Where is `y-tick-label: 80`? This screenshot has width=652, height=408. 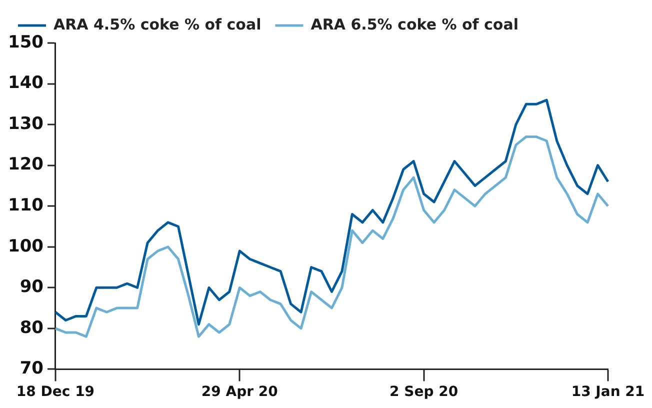
y-tick-label: 80 is located at coordinates (32, 328).